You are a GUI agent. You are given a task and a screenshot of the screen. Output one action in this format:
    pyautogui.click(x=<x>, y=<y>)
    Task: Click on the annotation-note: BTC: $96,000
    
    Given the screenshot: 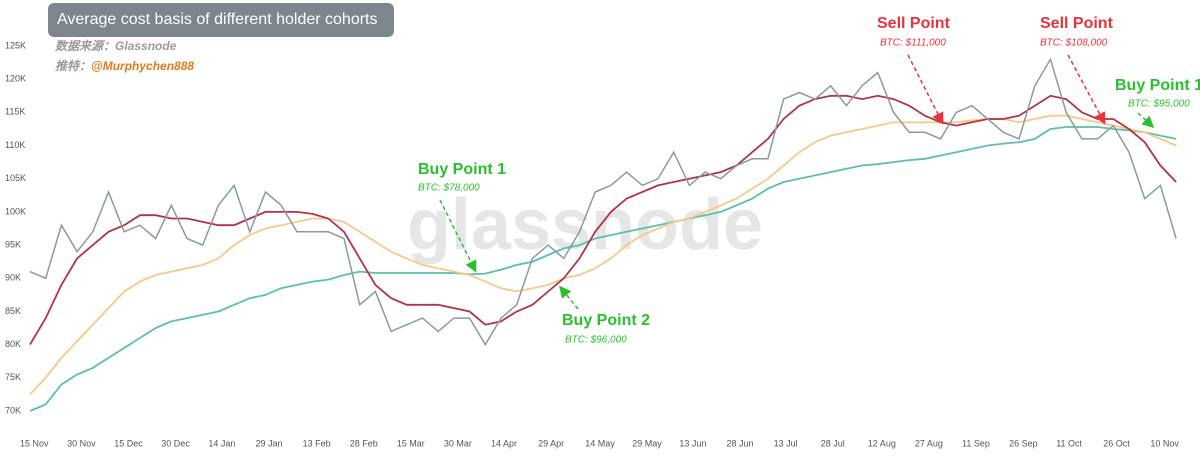 What is the action you would take?
    pyautogui.click(x=596, y=340)
    